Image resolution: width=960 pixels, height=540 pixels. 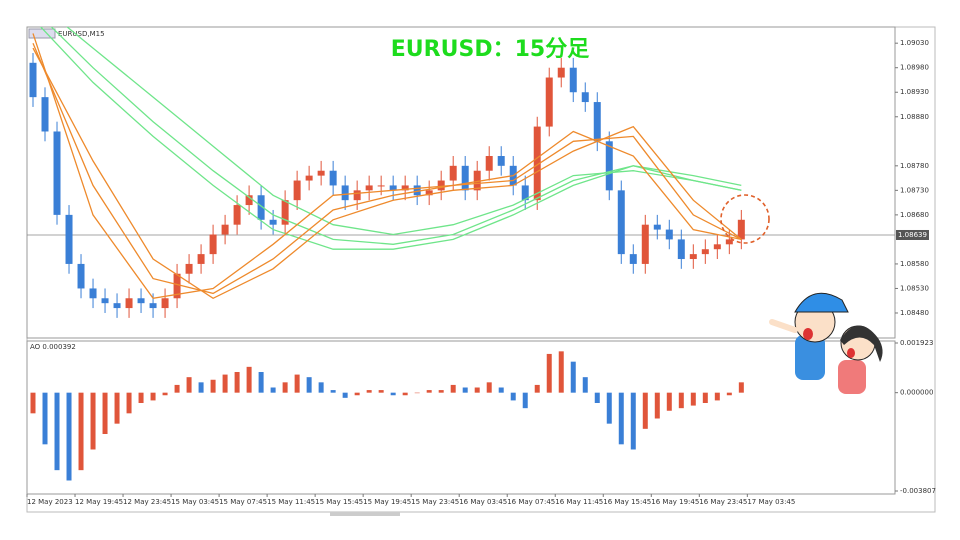 I want to click on y-tick-label: 1.08980, so click(x=914, y=68).